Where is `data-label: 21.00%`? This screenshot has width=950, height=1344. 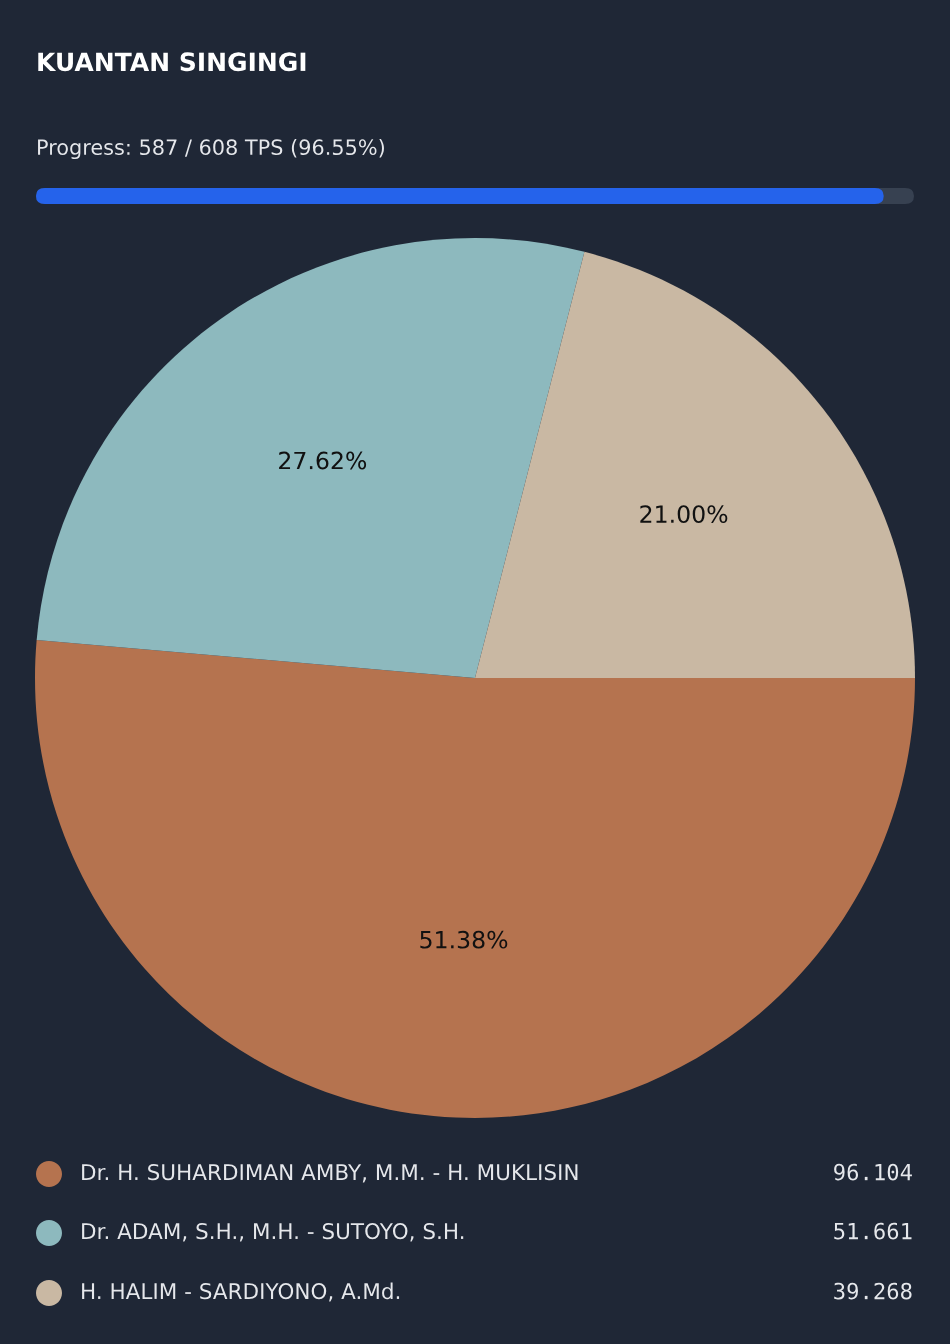
data-label: 21.00% is located at coordinates (684, 514).